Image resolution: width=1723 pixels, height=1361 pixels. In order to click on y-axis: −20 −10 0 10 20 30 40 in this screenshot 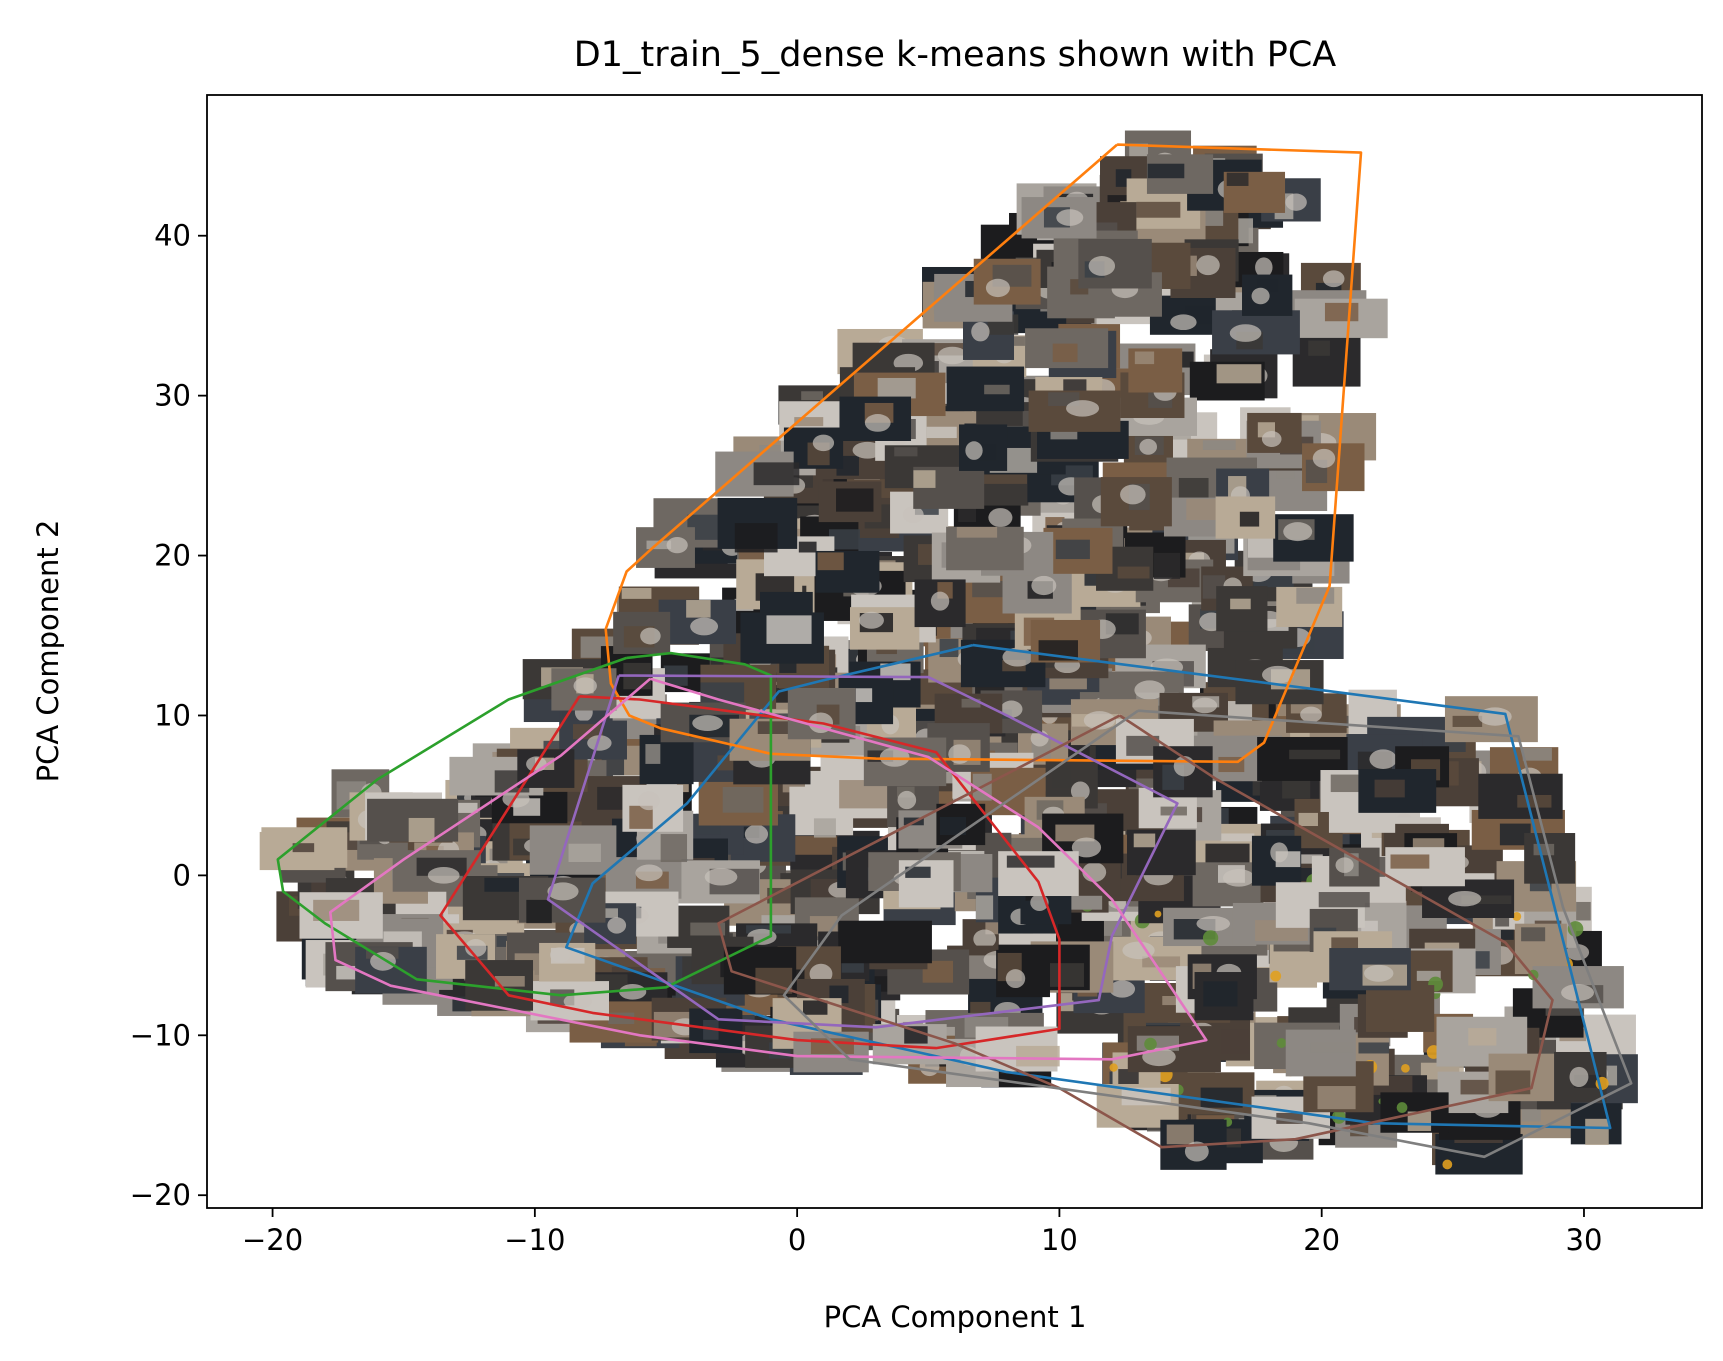, I will do `click(168, 715)`.